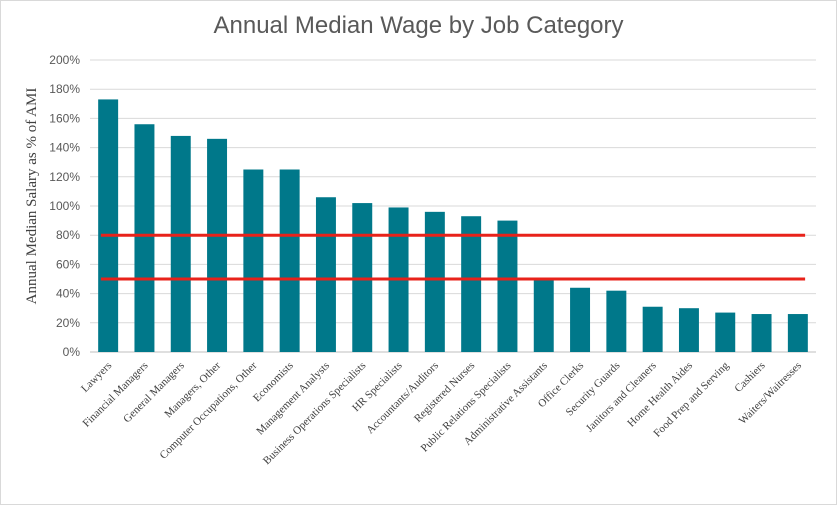  Describe the element at coordinates (749, 377) in the screenshot. I see `x-tick-label: Cashiers` at that location.